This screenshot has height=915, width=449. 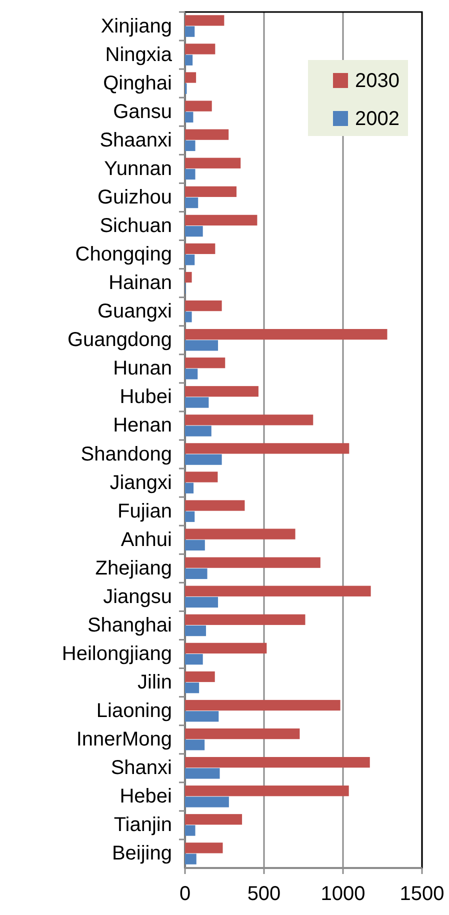 I want to click on y-tick-label: Jiangxi, so click(x=141, y=483).